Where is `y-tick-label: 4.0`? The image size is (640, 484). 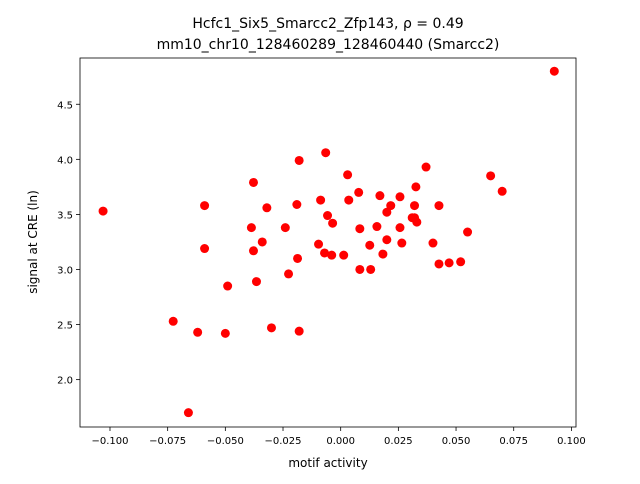
y-tick-label: 4.0 is located at coordinates (65, 160).